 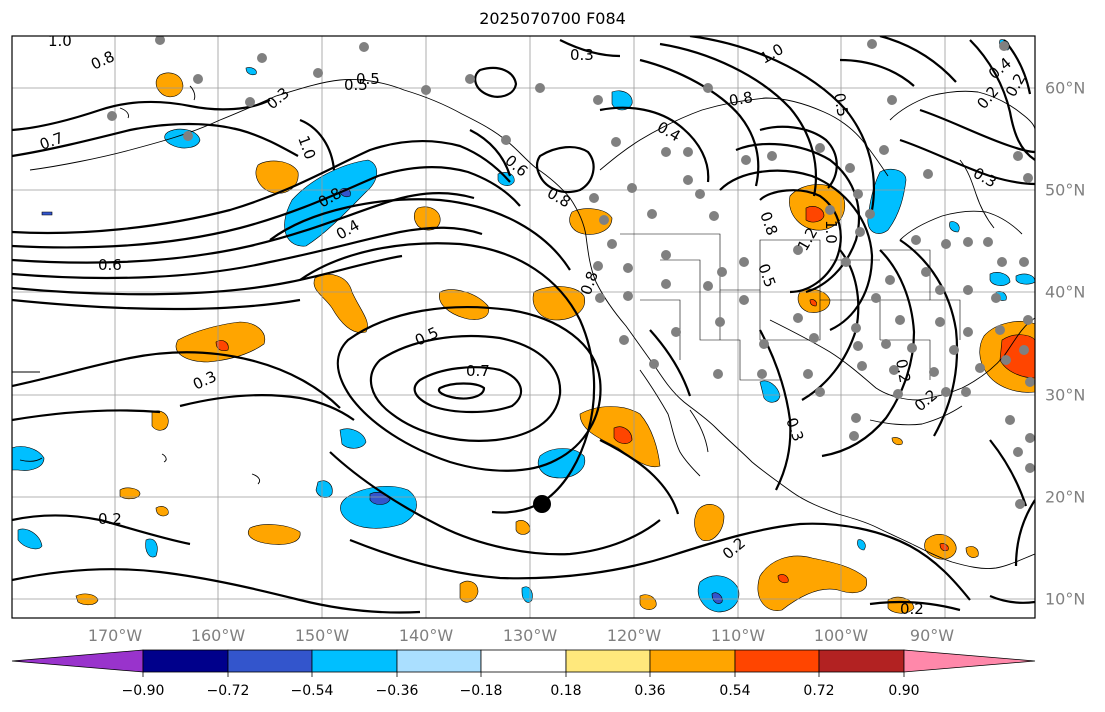 What do you see at coordinates (582, 55) in the screenshot?
I see `contour-label: 0.3` at bounding box center [582, 55].